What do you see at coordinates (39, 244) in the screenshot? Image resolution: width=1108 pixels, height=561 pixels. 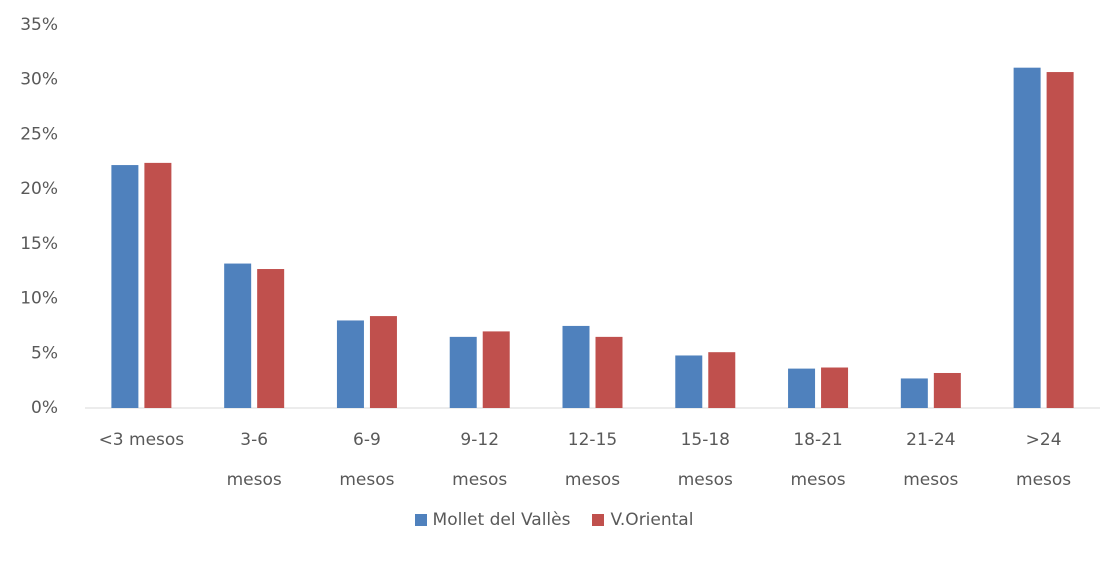 I see `y-tick-label: 15%` at bounding box center [39, 244].